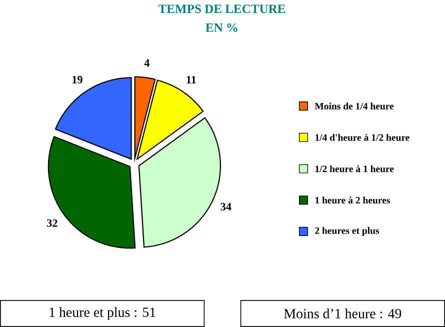 This screenshot has width=445, height=327. What do you see at coordinates (343, 313) in the screenshot?
I see `text: Moins d’1 heure : 49` at bounding box center [343, 313].